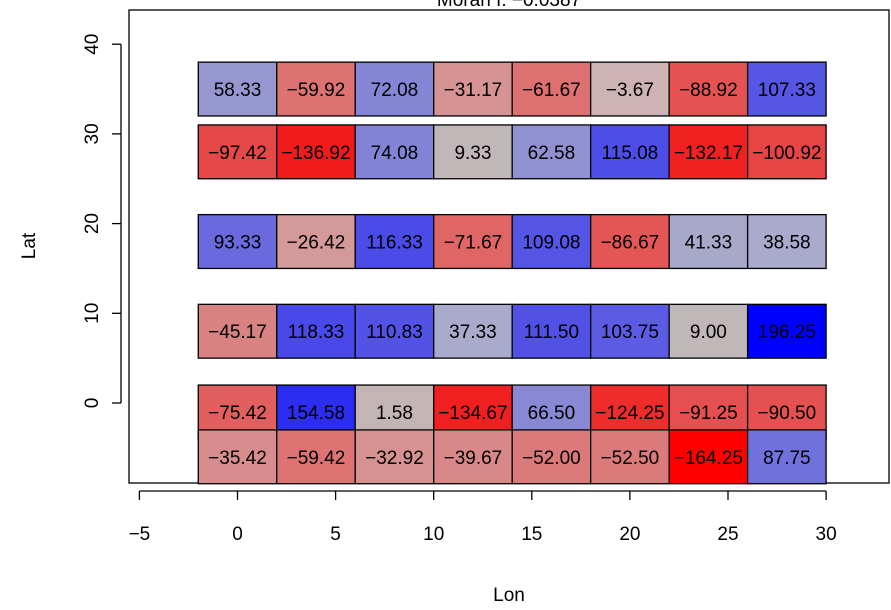 The height and width of the screenshot is (610, 891). Describe the element at coordinates (29, 245) in the screenshot. I see `y-axis-title: Lat` at that location.